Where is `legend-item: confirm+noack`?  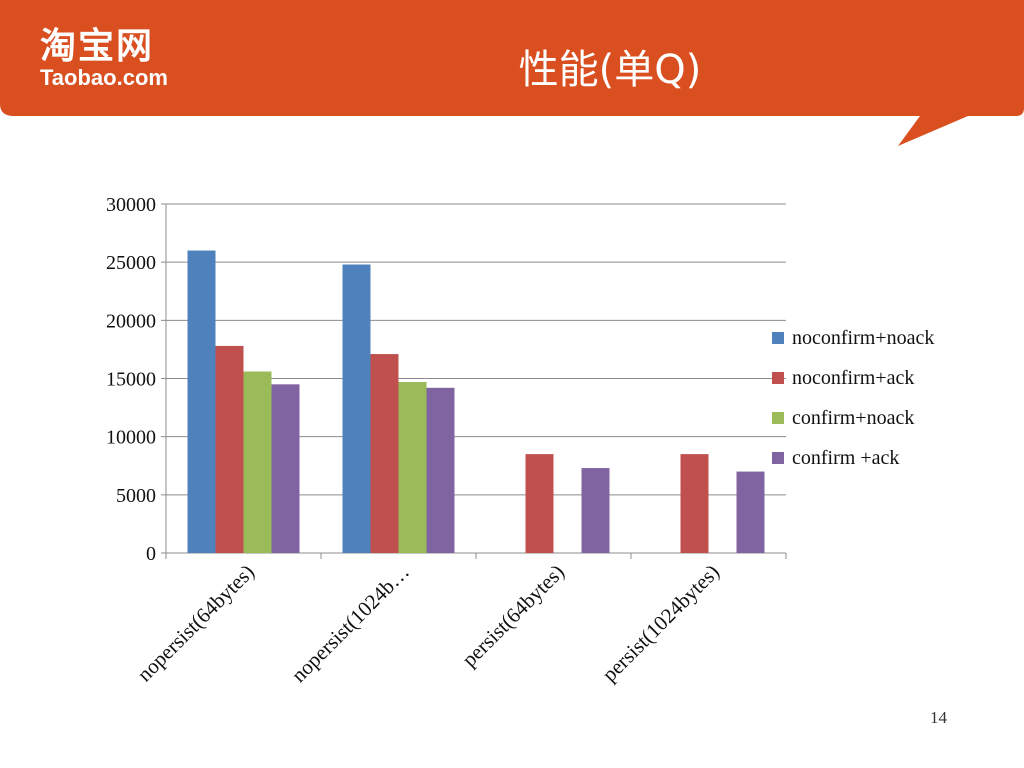 legend-item: confirm+noack is located at coordinates (853, 418).